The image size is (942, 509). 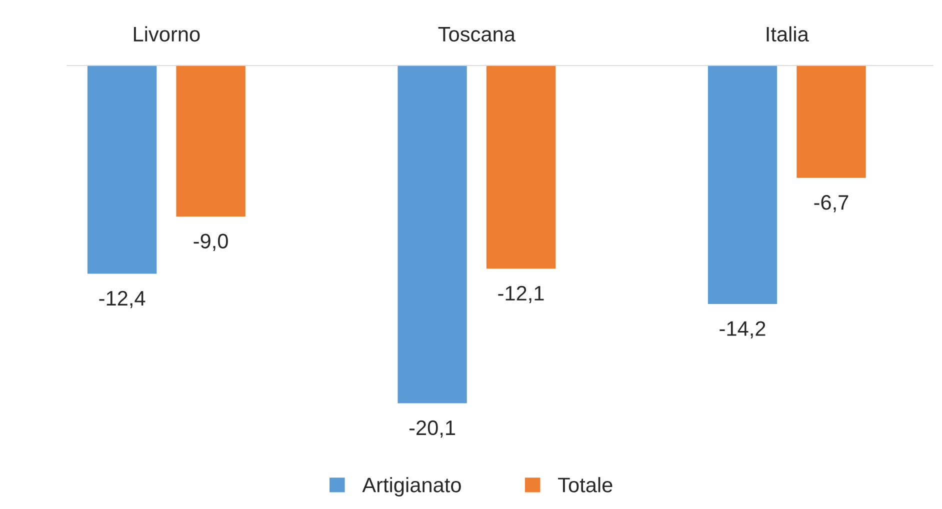 I want to click on data-label: -12,4, so click(x=122, y=299).